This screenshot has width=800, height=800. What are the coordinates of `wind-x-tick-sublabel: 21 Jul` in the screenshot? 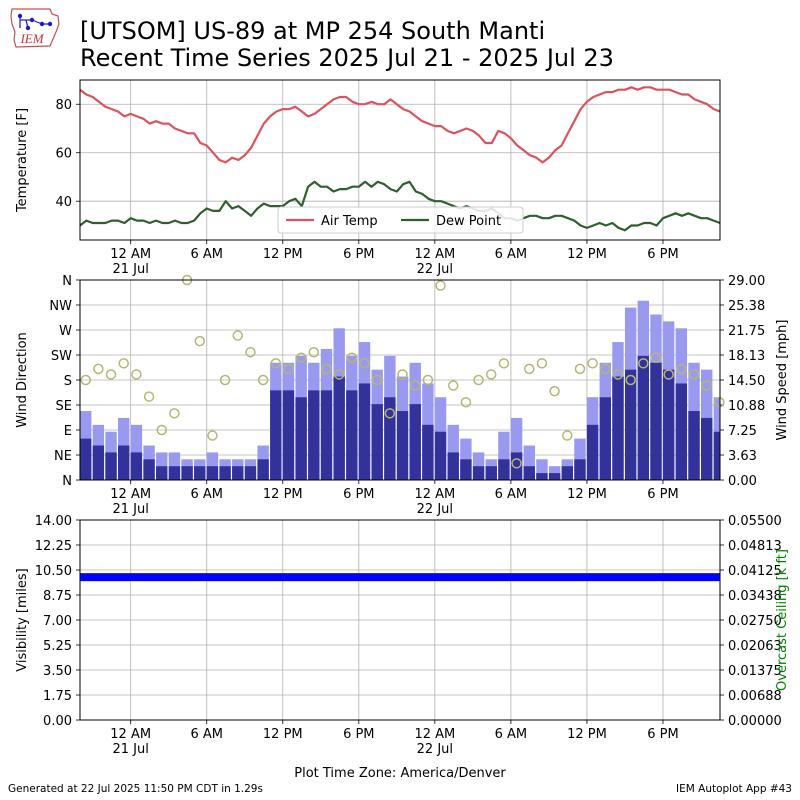 It's located at (131, 509).